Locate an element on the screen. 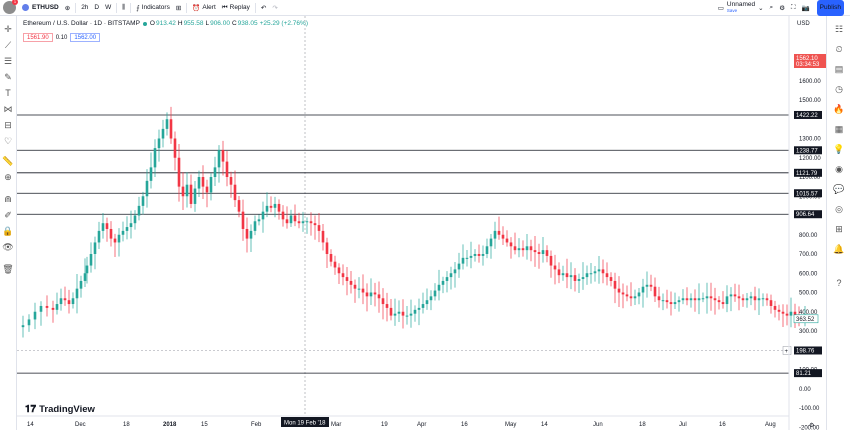  price-tick-label: 1500.00 is located at coordinates (810, 101).